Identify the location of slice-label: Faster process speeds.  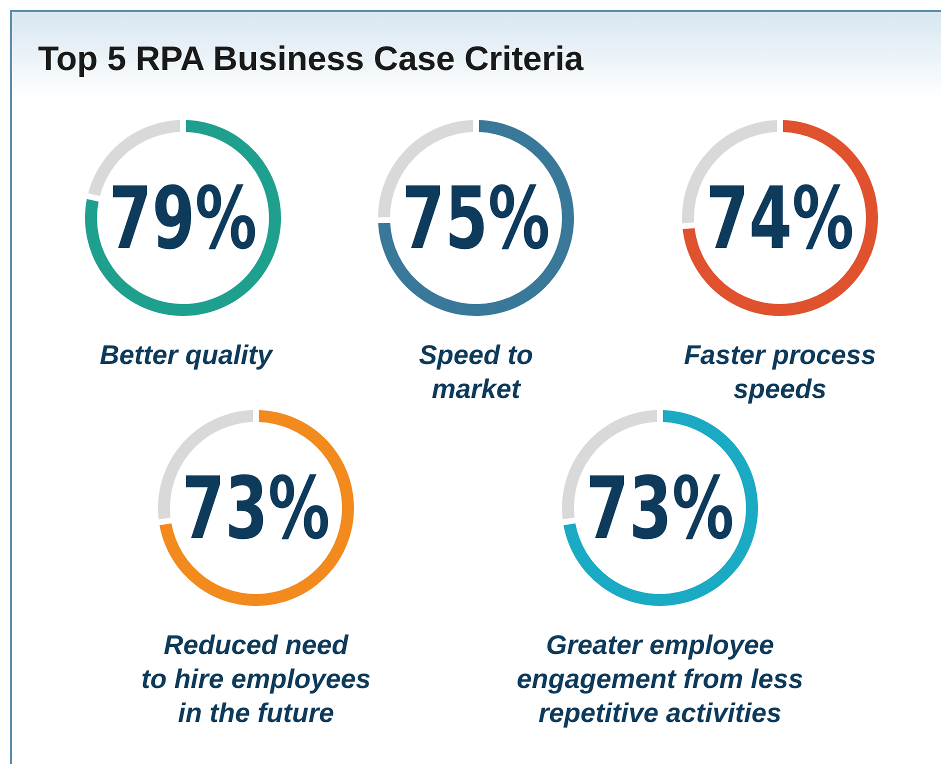
(780, 372).